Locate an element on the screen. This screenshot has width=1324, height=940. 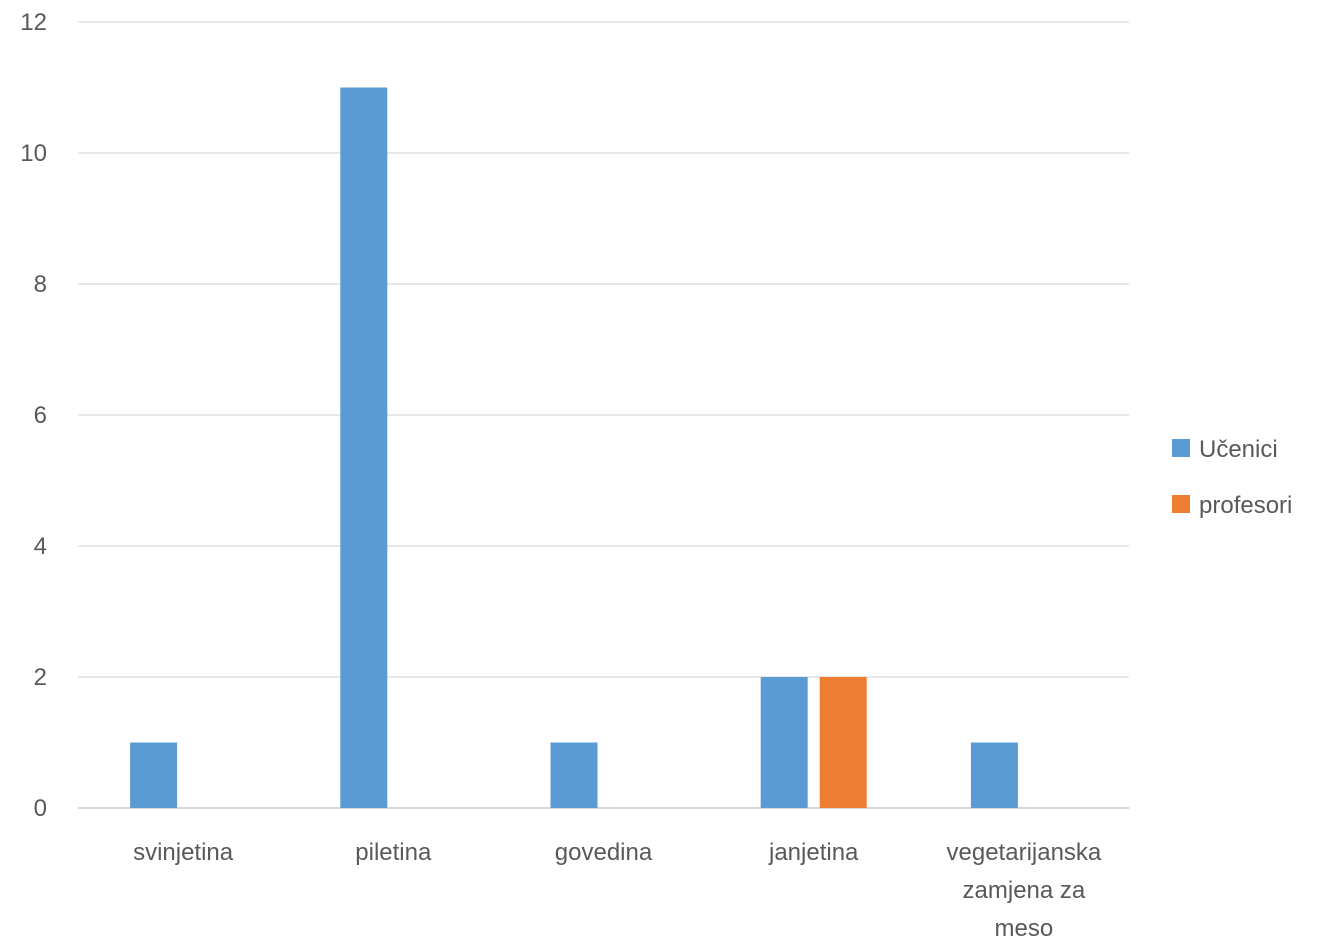
y-tick-label: 2 is located at coordinates (40, 677).